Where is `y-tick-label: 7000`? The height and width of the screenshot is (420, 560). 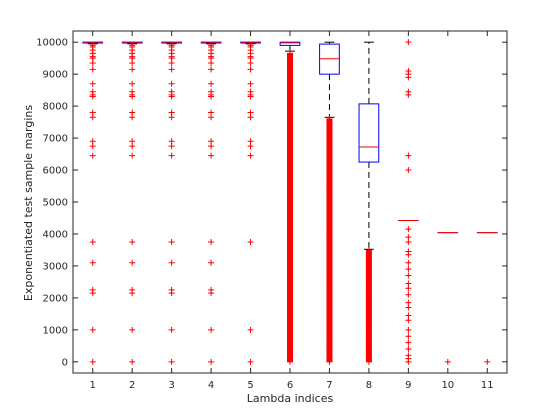 y-tick-label: 7000 is located at coordinates (55, 139).